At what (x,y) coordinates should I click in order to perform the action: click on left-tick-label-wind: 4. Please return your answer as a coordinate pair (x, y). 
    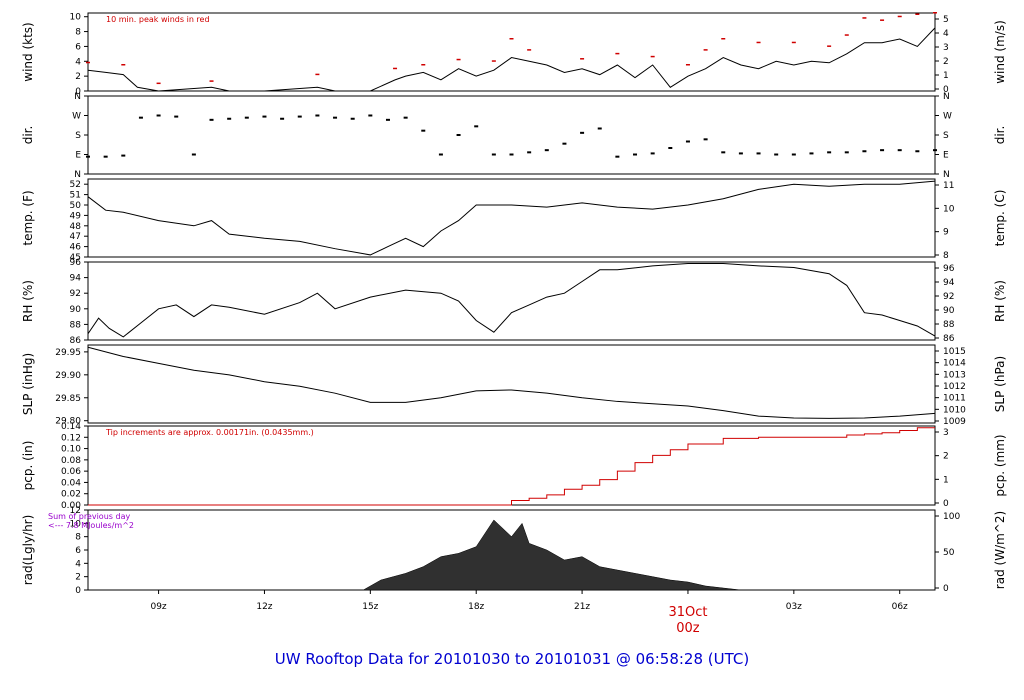
    Looking at the image, I should click on (78, 62).